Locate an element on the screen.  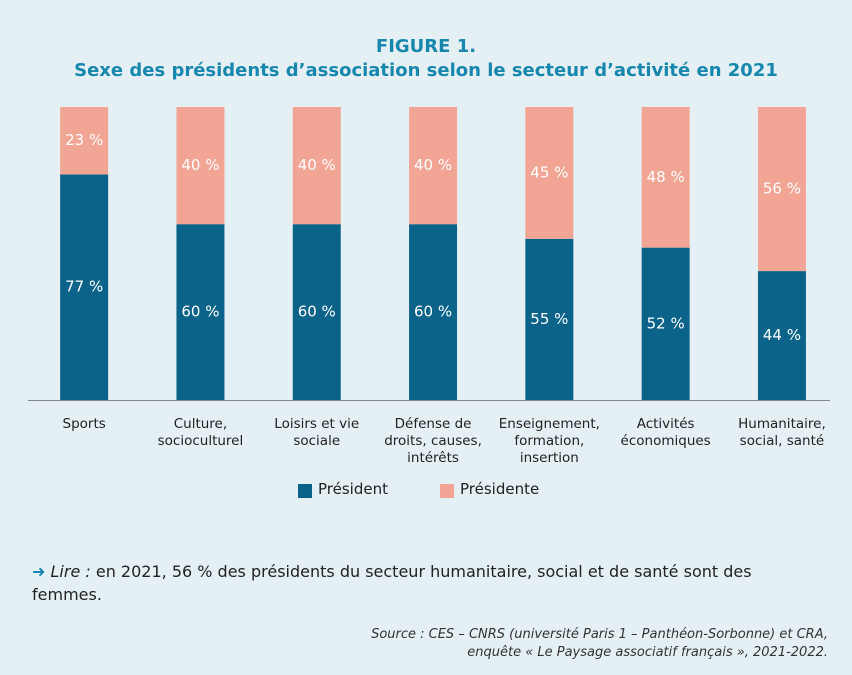
value-label: 23 % is located at coordinates (84, 140).